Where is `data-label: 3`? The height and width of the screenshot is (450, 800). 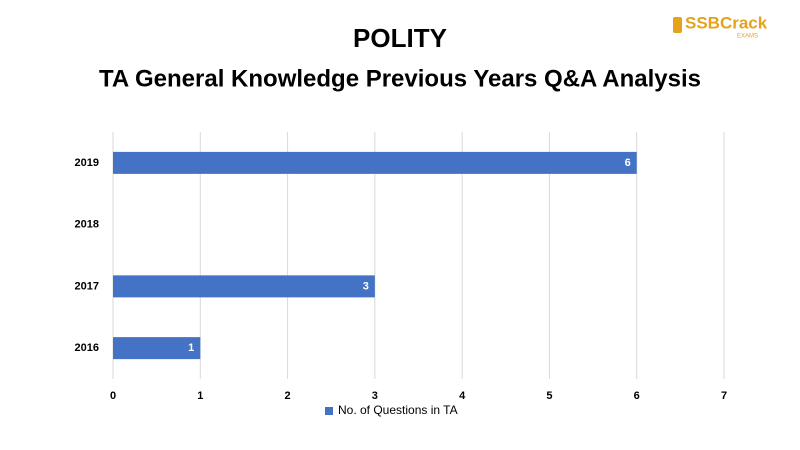
data-label: 3 is located at coordinates (366, 286).